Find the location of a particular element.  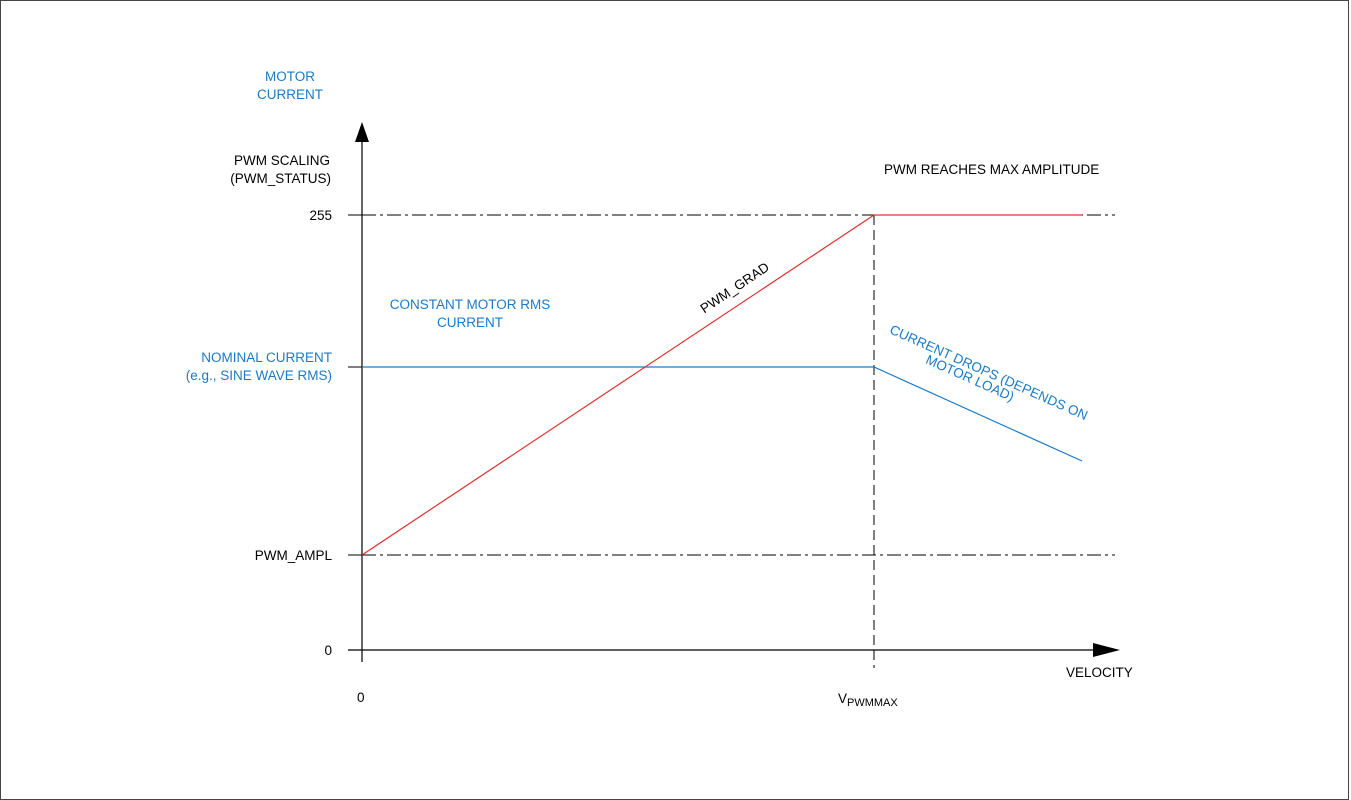

y-tick-zero: 0 is located at coordinates (328, 650).